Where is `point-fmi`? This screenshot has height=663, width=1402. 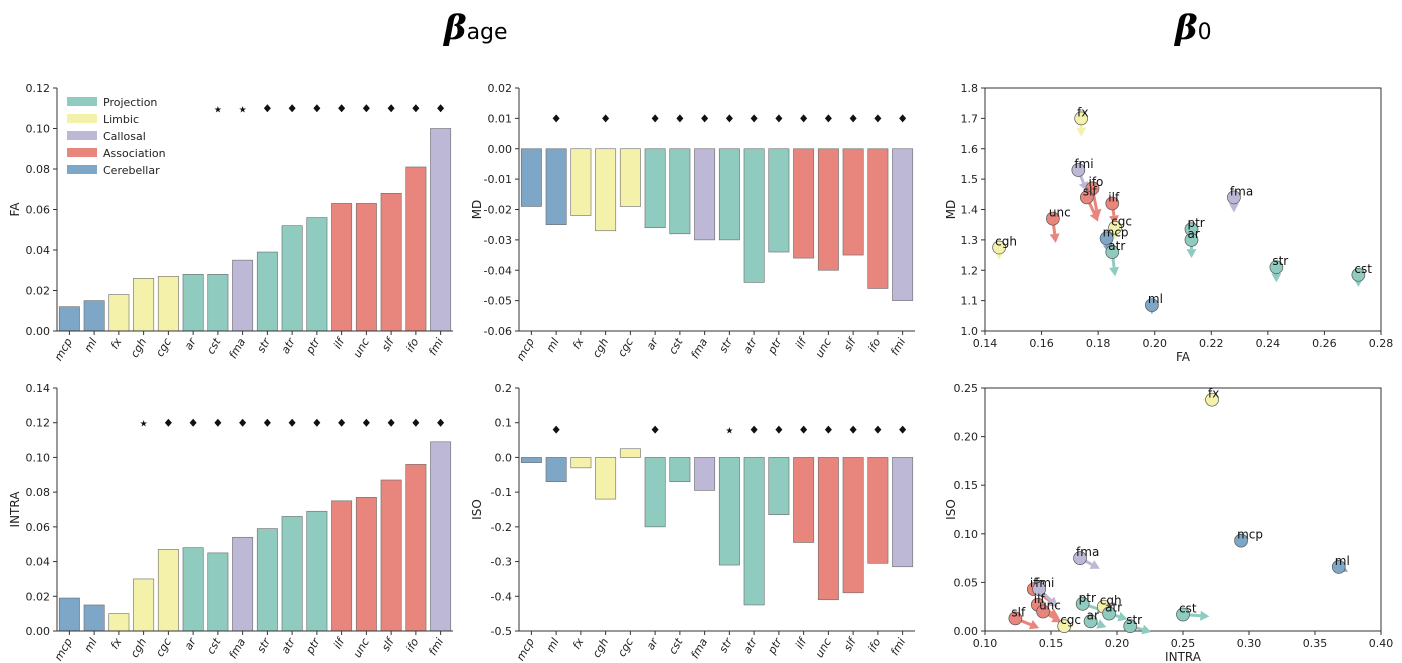
point-fmi is located at coordinates (1039, 589).